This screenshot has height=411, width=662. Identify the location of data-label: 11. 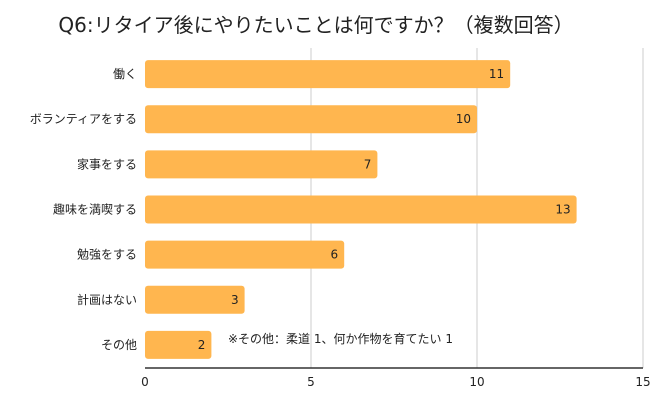
(496, 74).